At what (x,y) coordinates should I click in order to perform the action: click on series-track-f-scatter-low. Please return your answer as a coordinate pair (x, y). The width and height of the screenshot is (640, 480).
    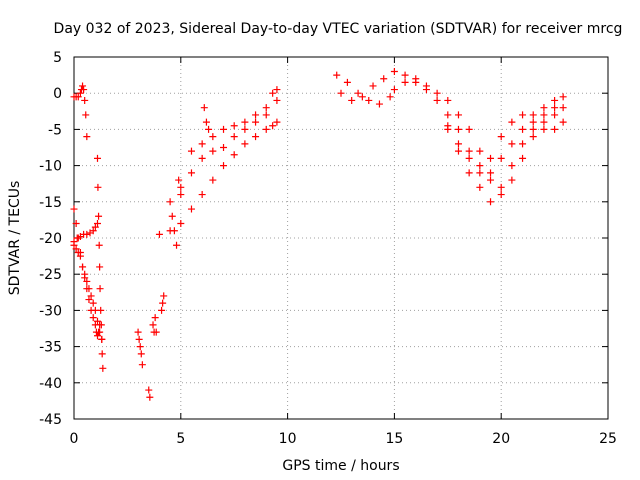
    Looking at the image, I should click on (151, 346).